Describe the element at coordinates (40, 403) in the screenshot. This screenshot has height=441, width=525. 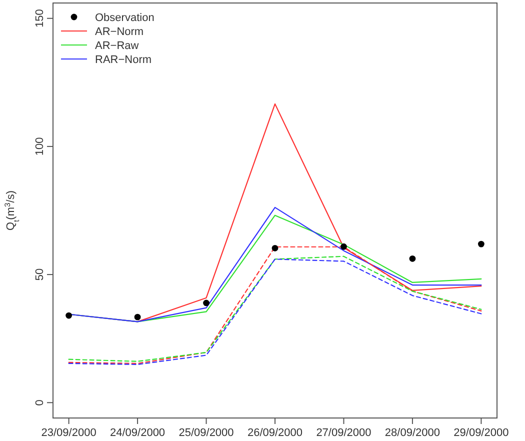
I see `y-tick-label: 0` at that location.